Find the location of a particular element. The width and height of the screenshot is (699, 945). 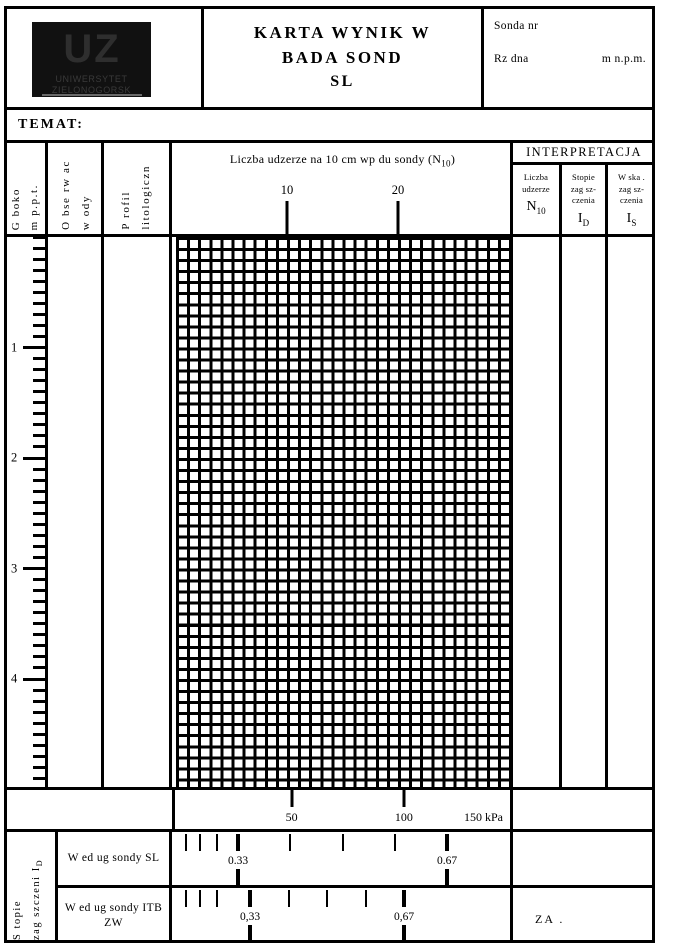

interpretacja-col-is: W ska . zag sz- czenia IS is located at coordinates (631, 199).